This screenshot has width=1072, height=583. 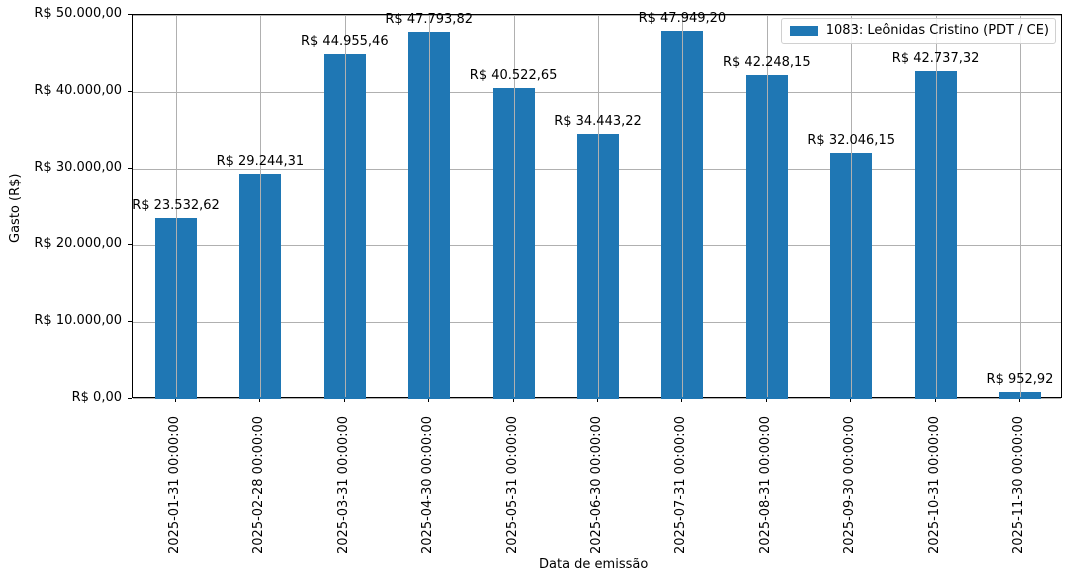 I want to click on bar-value-label: R$ 40.522,65, so click(x=513, y=75).